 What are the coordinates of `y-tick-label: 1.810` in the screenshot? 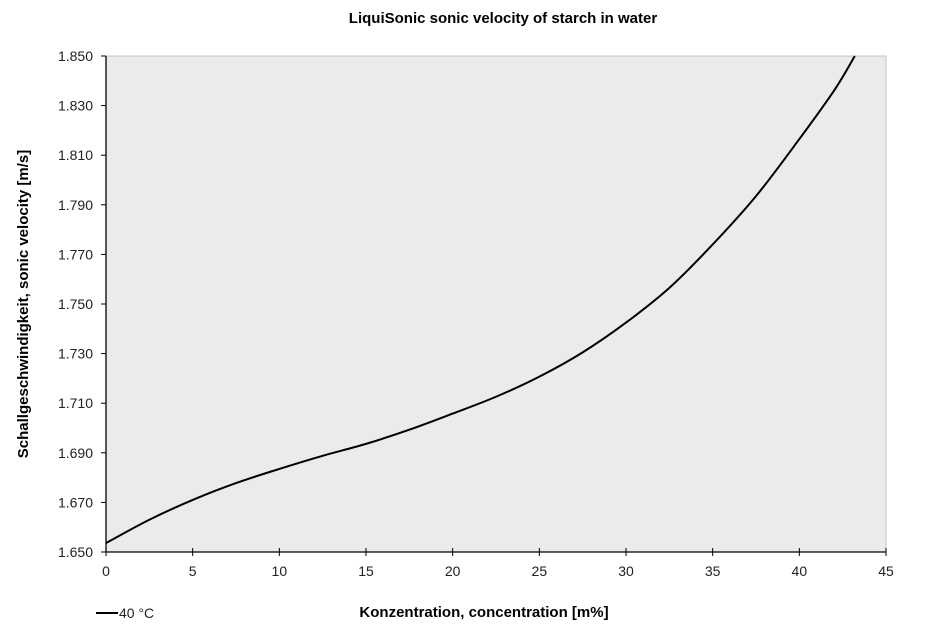 It's located at (75, 155).